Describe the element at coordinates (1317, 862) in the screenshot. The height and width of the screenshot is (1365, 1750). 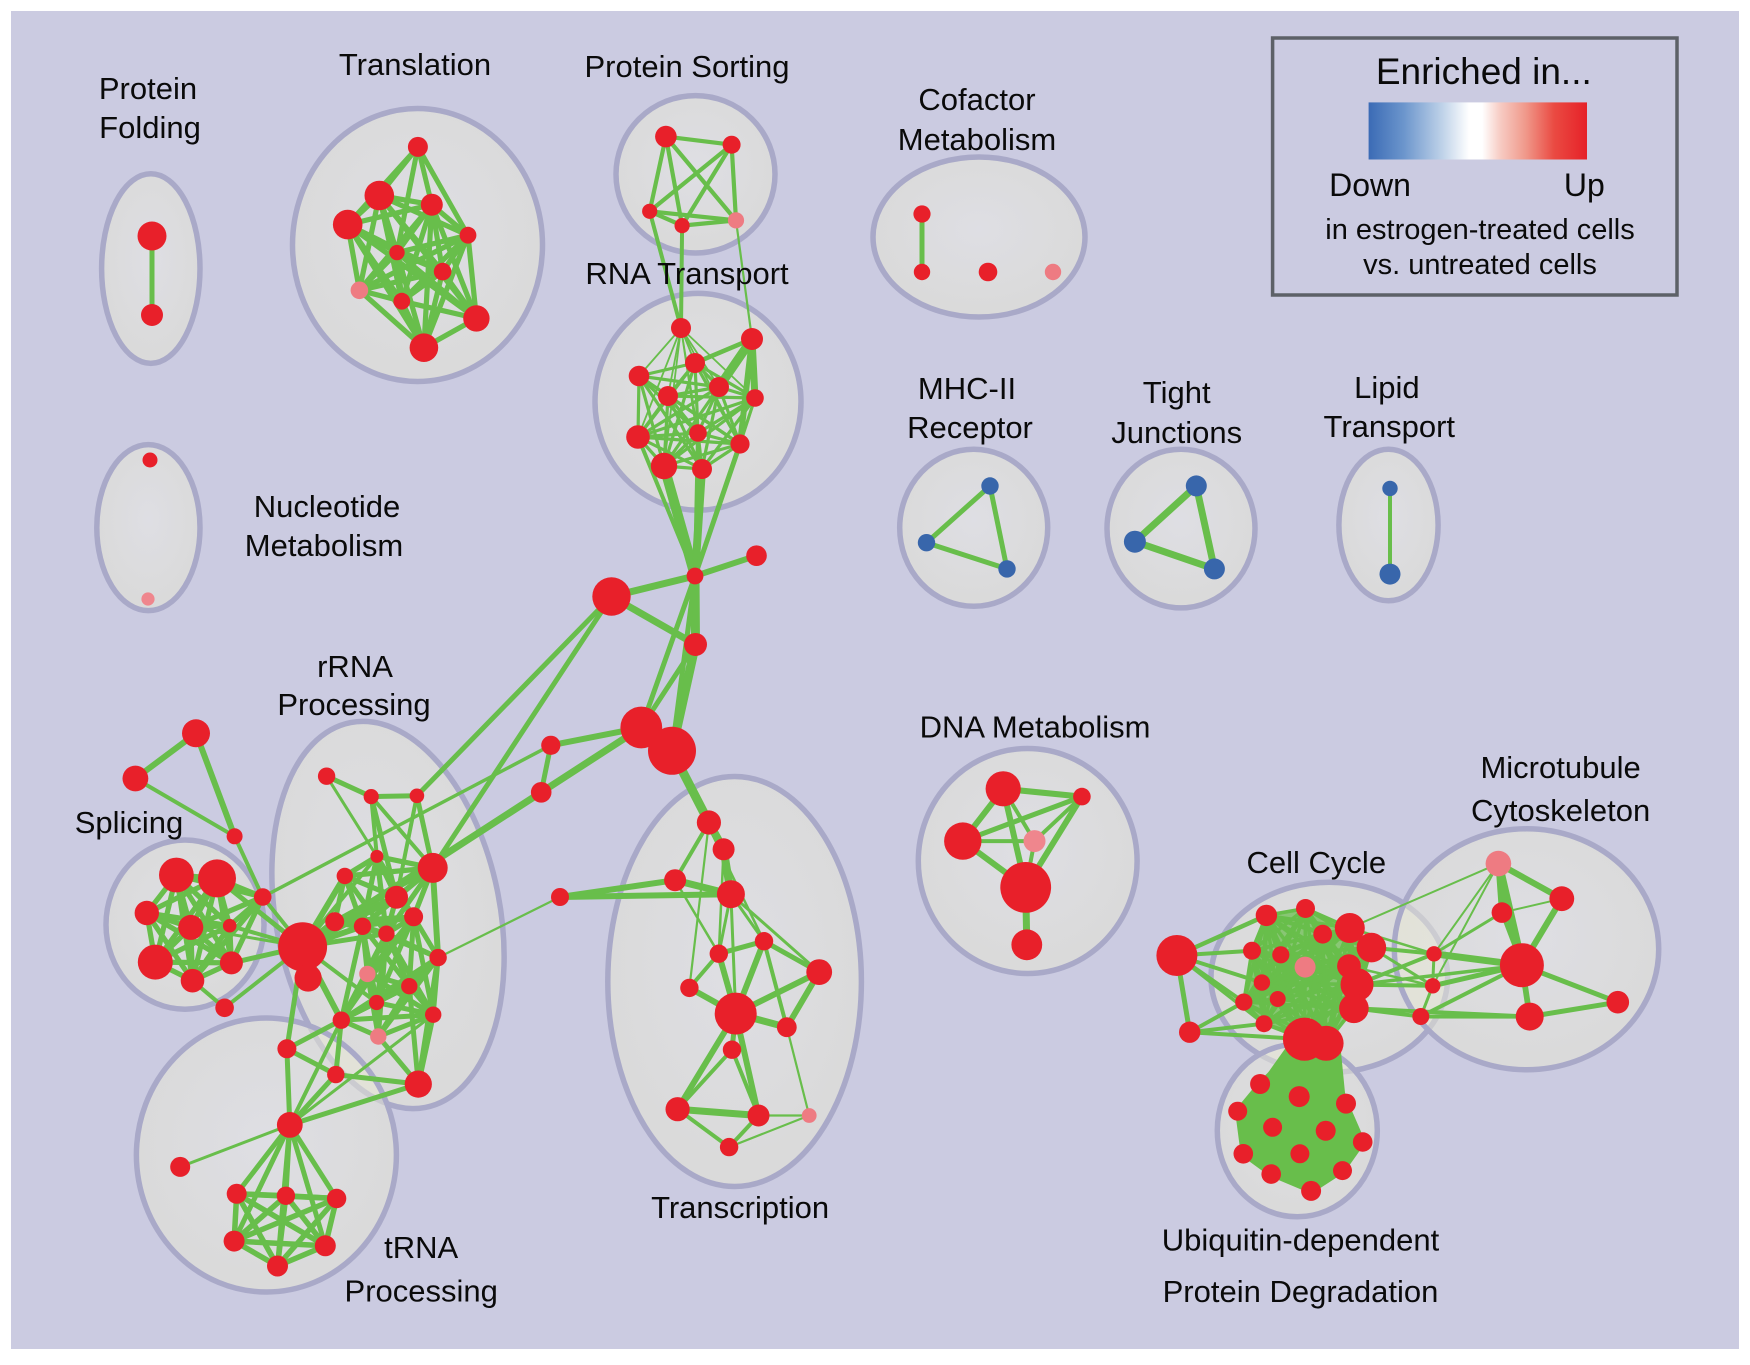
I see `svg-text: Cell Cycle` at that location.